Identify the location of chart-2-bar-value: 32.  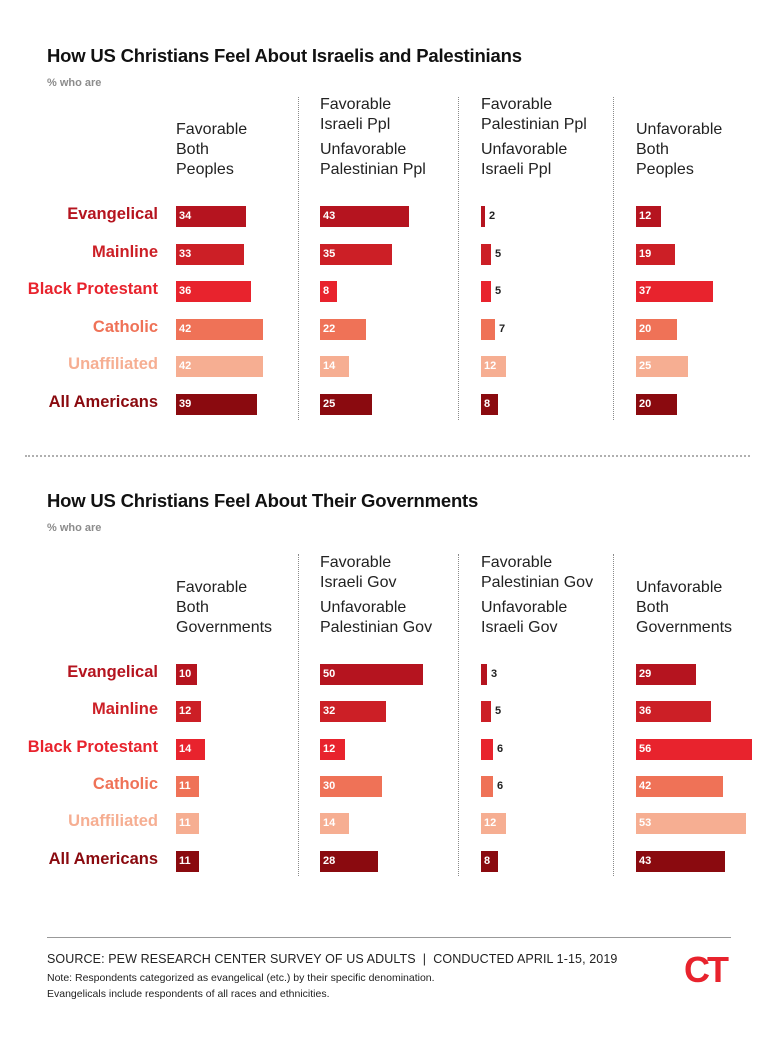
(329, 711).